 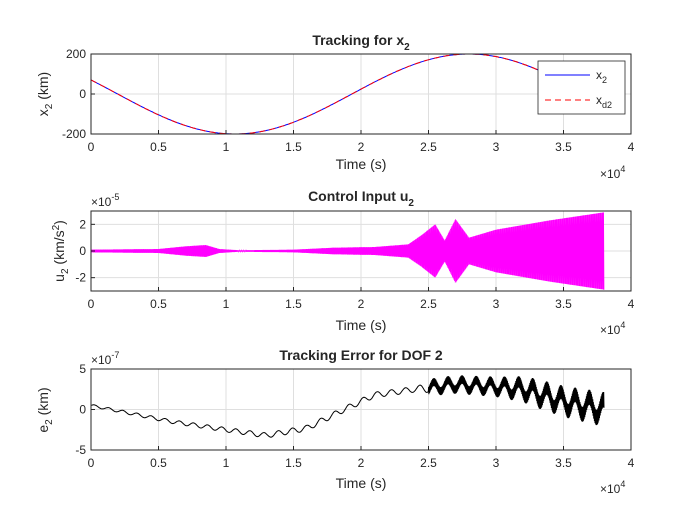 I want to click on y-tick-label: 2, so click(x=82, y=224).